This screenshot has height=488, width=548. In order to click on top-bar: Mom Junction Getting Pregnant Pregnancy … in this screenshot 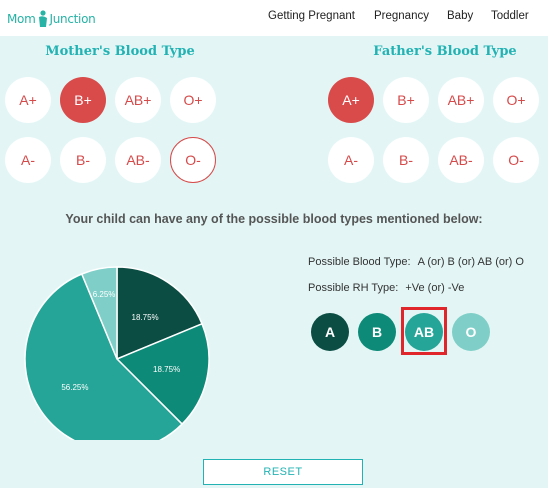, I will do `click(274, 18)`.